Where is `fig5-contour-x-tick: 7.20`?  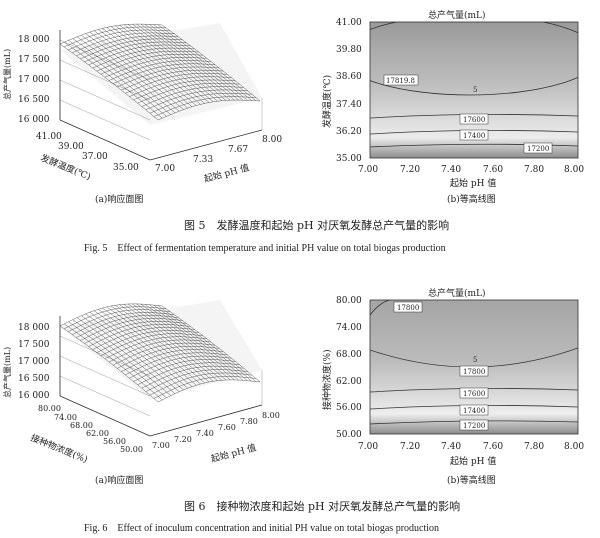 fig5-contour-x-tick: 7.20 is located at coordinates (410, 170).